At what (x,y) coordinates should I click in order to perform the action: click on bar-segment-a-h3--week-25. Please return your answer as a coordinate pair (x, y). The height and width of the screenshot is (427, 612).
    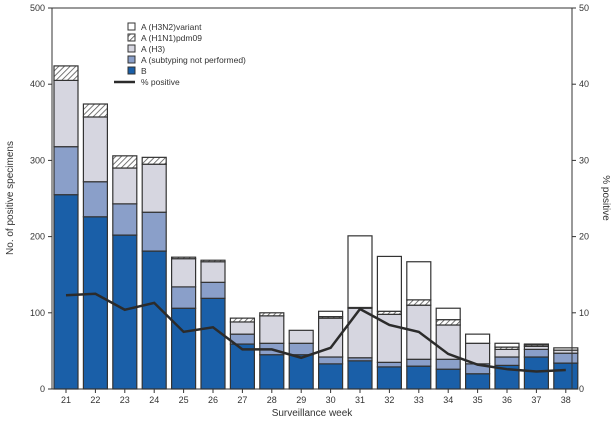
    Looking at the image, I should click on (184, 273).